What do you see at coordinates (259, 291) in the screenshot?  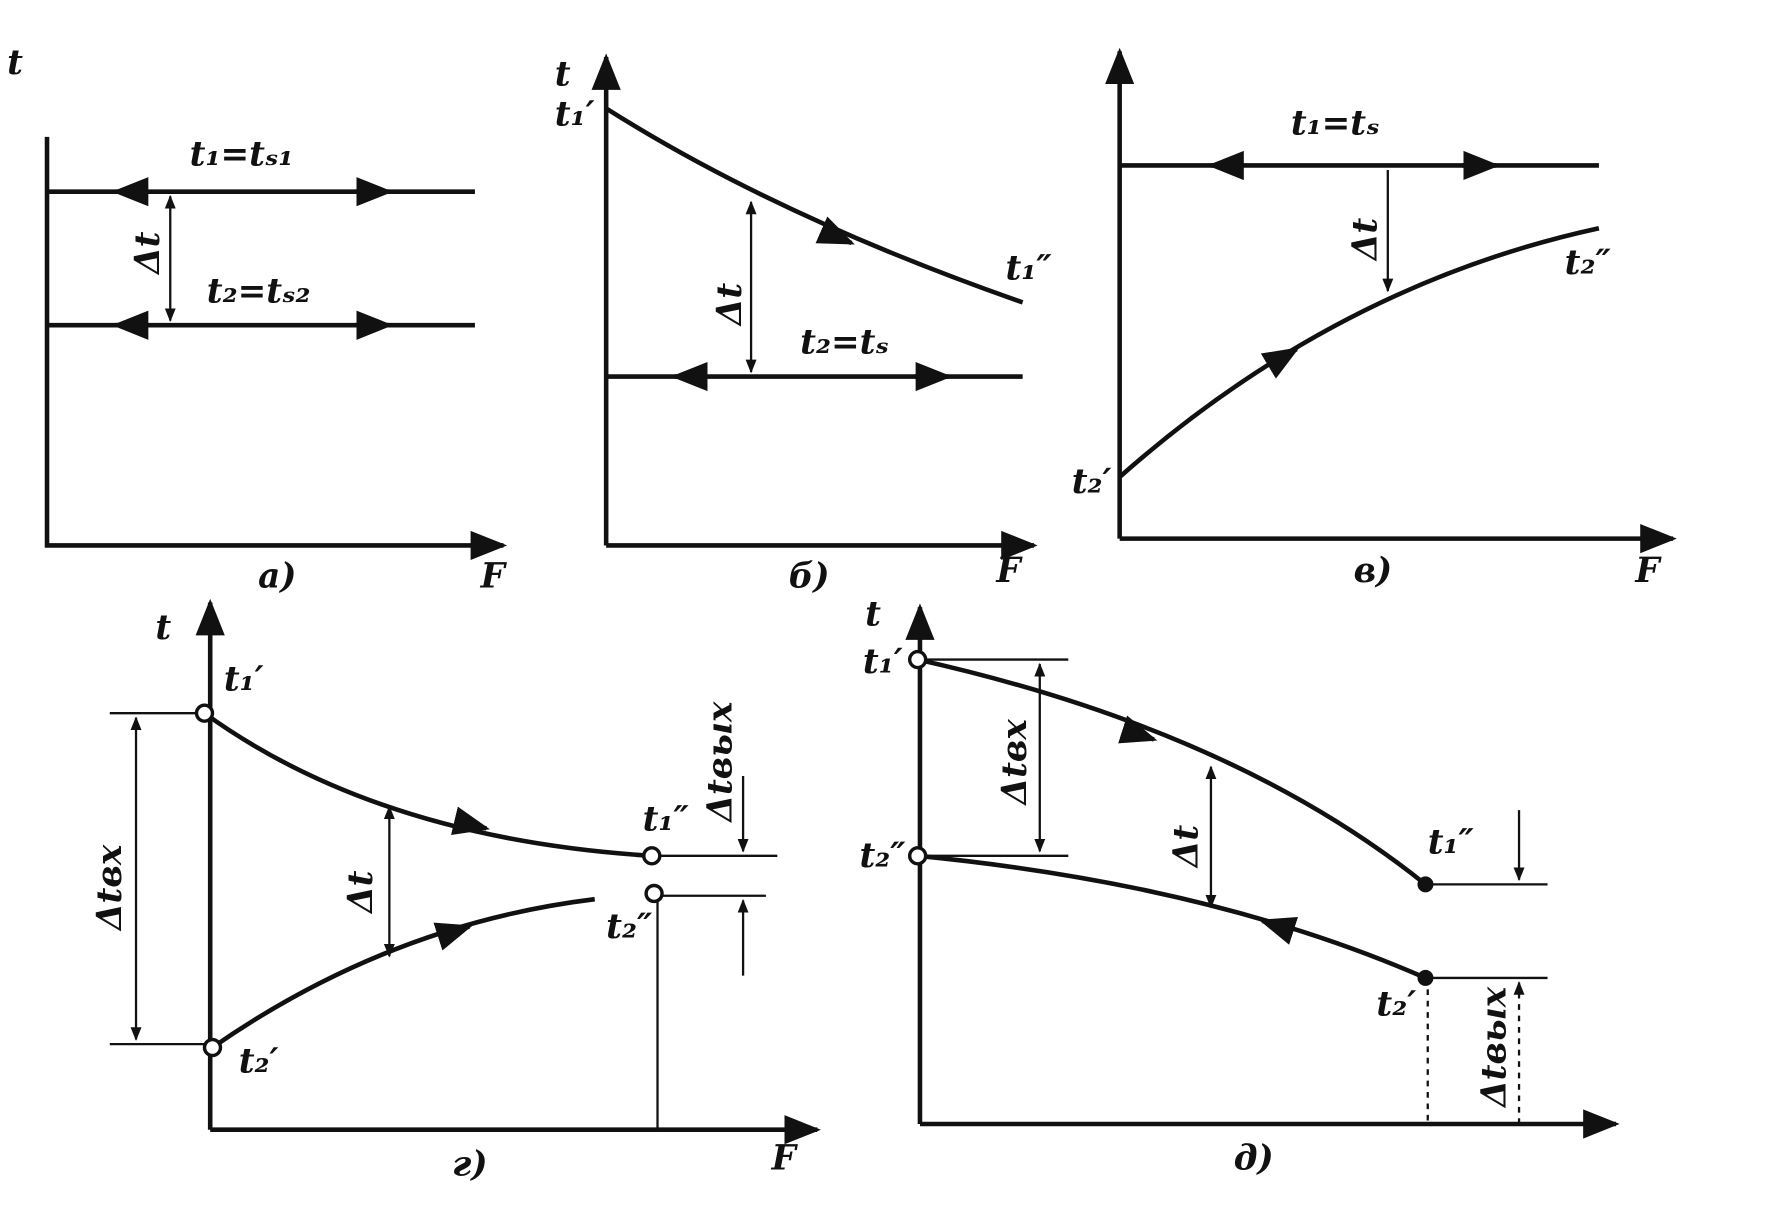 I see `line-label: t₂=tₛ₂` at bounding box center [259, 291].